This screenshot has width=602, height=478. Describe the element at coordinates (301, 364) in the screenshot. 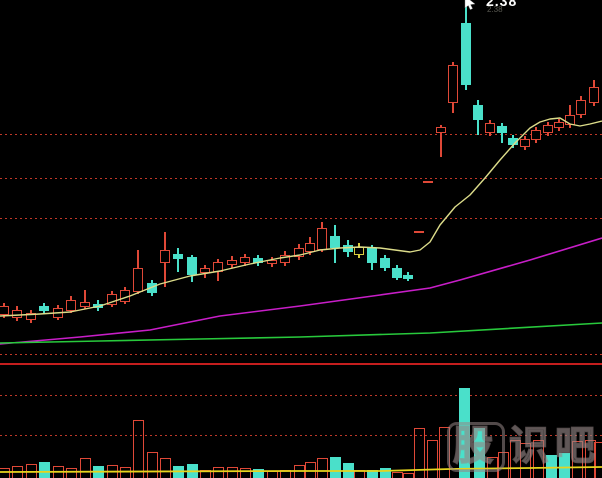

I see `pane-separator-line` at that location.